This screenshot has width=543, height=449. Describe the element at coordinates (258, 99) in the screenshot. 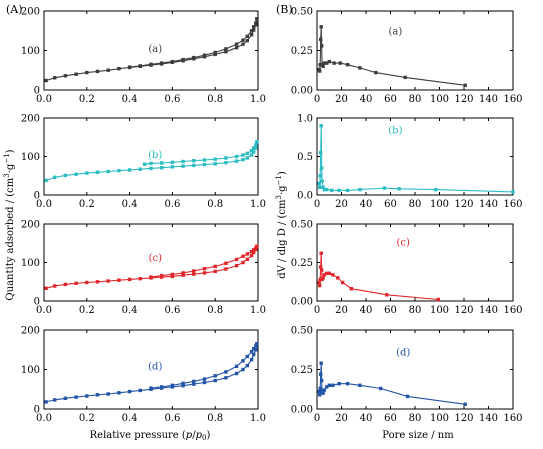

I see `x-tick-label: 1.0` at that location.